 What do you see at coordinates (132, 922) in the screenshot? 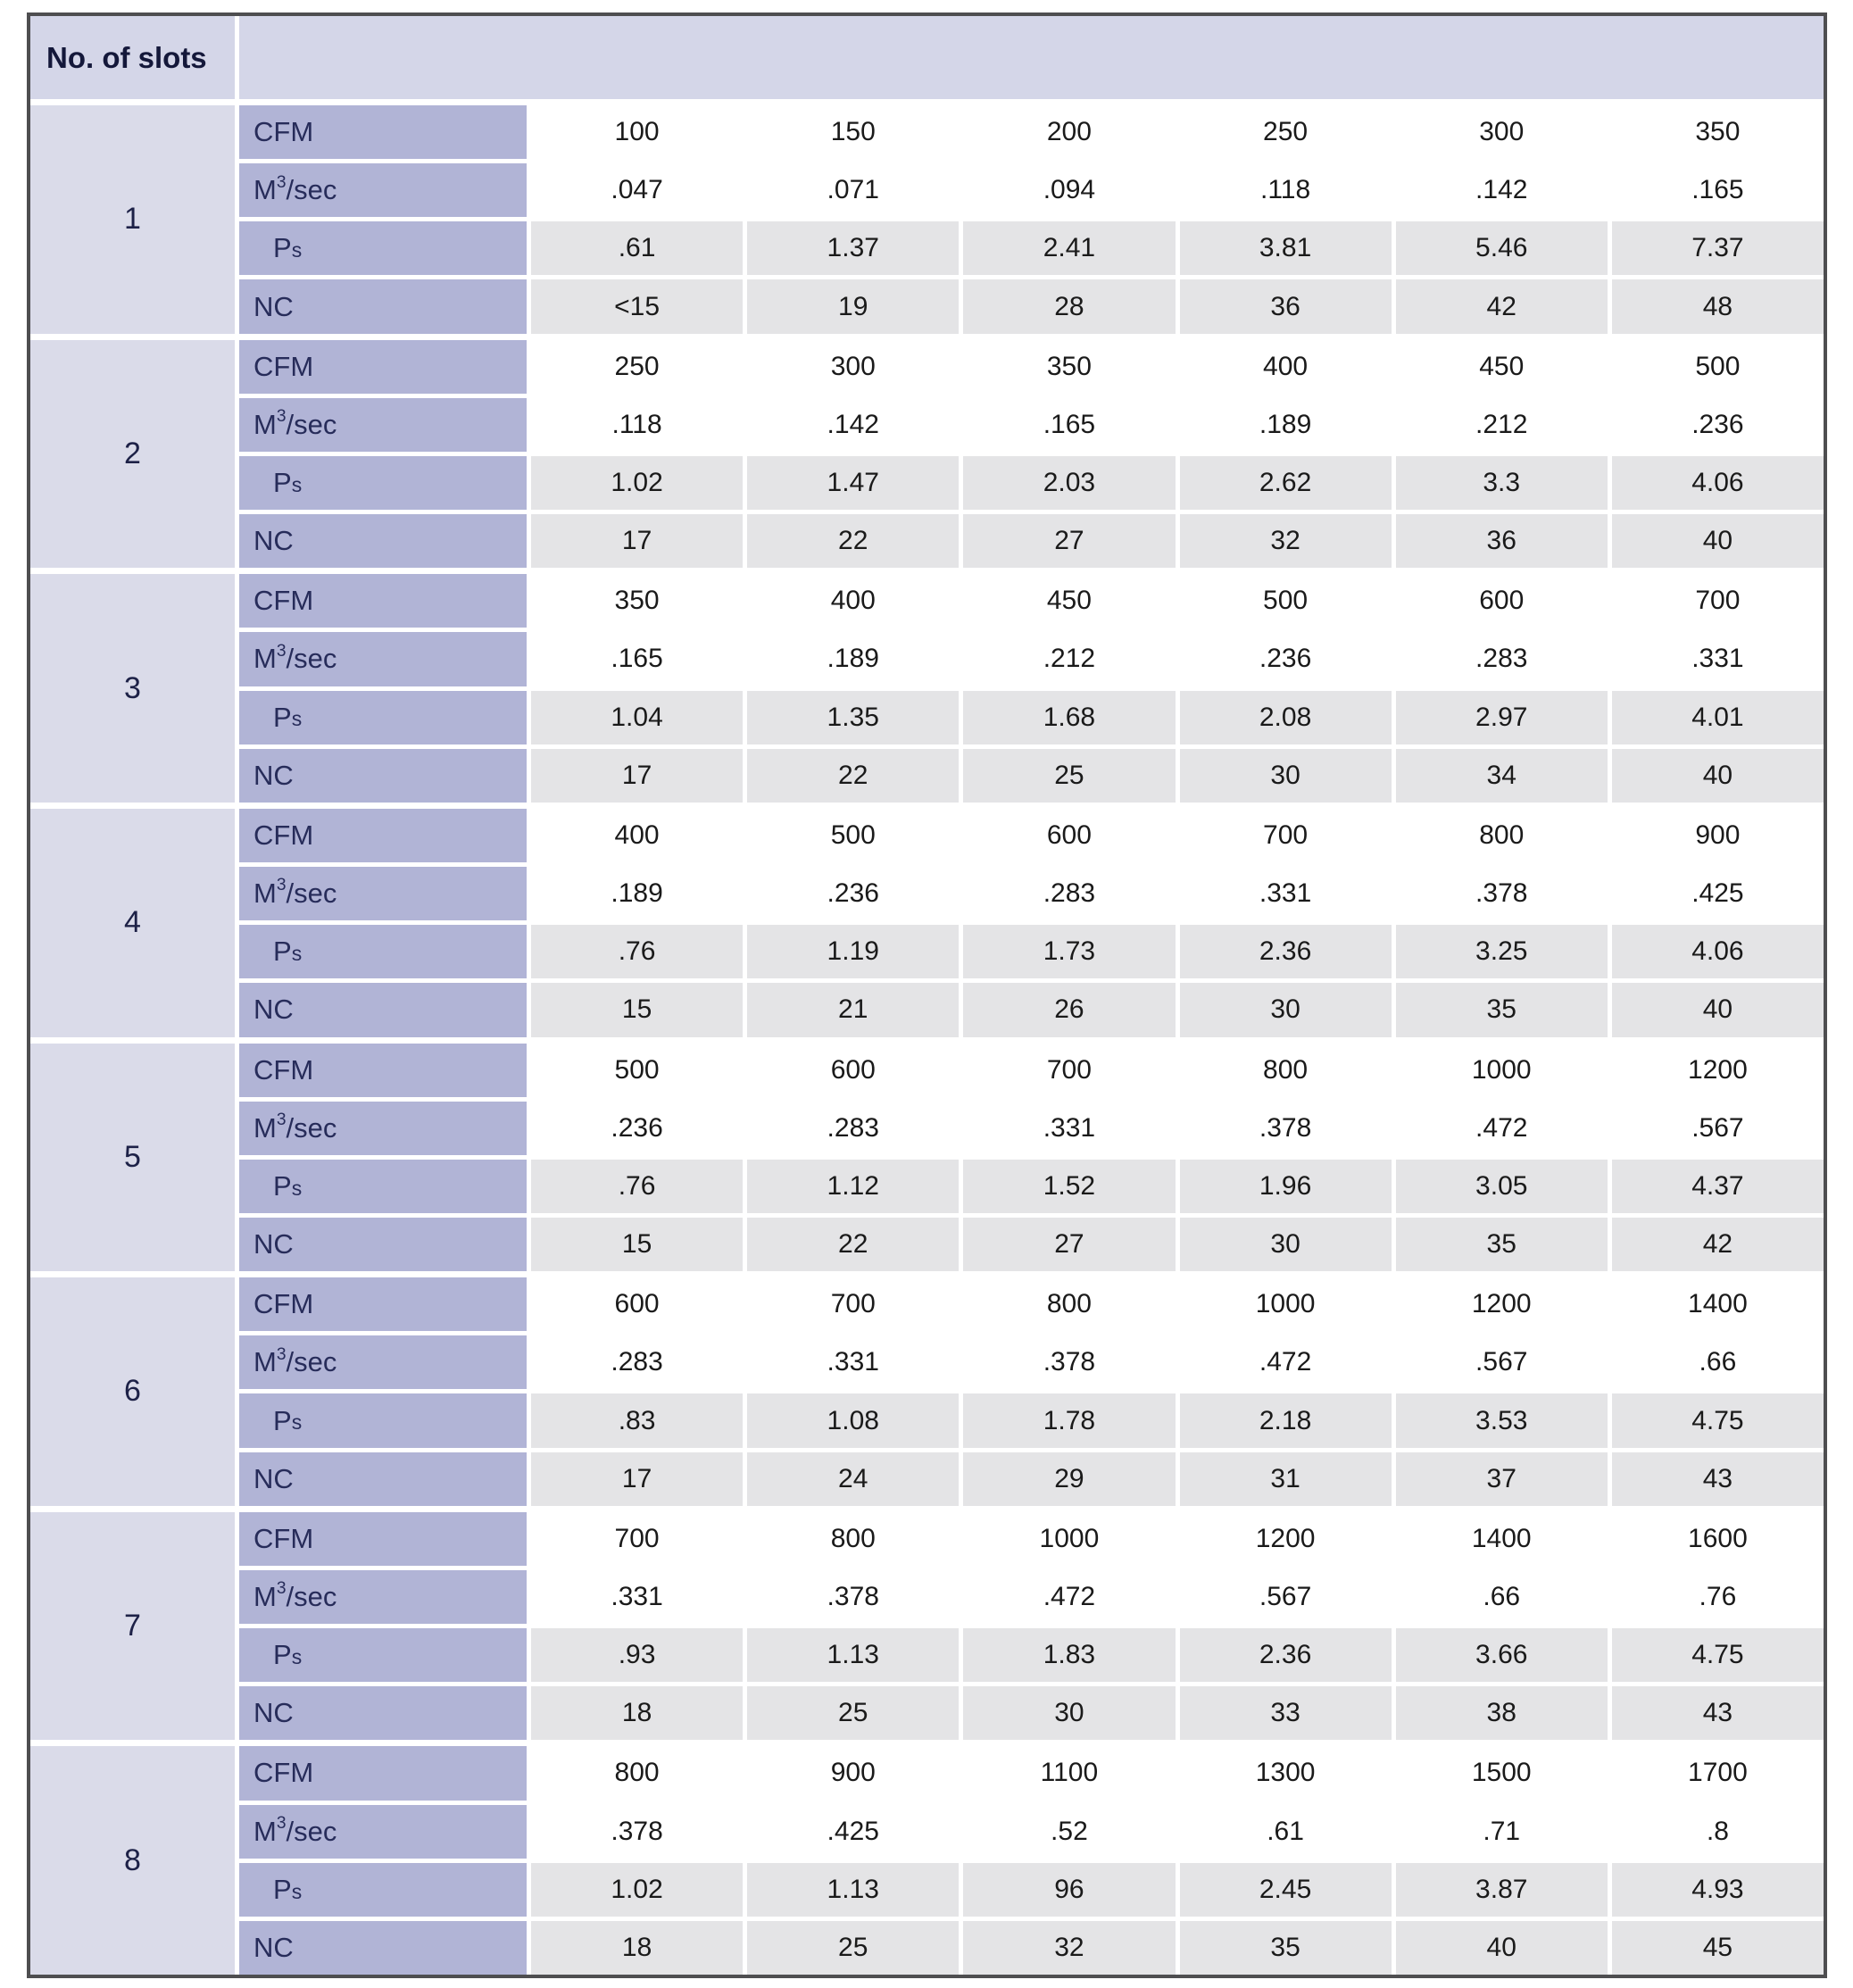
I see `slot-number-cell: 4` at bounding box center [132, 922].